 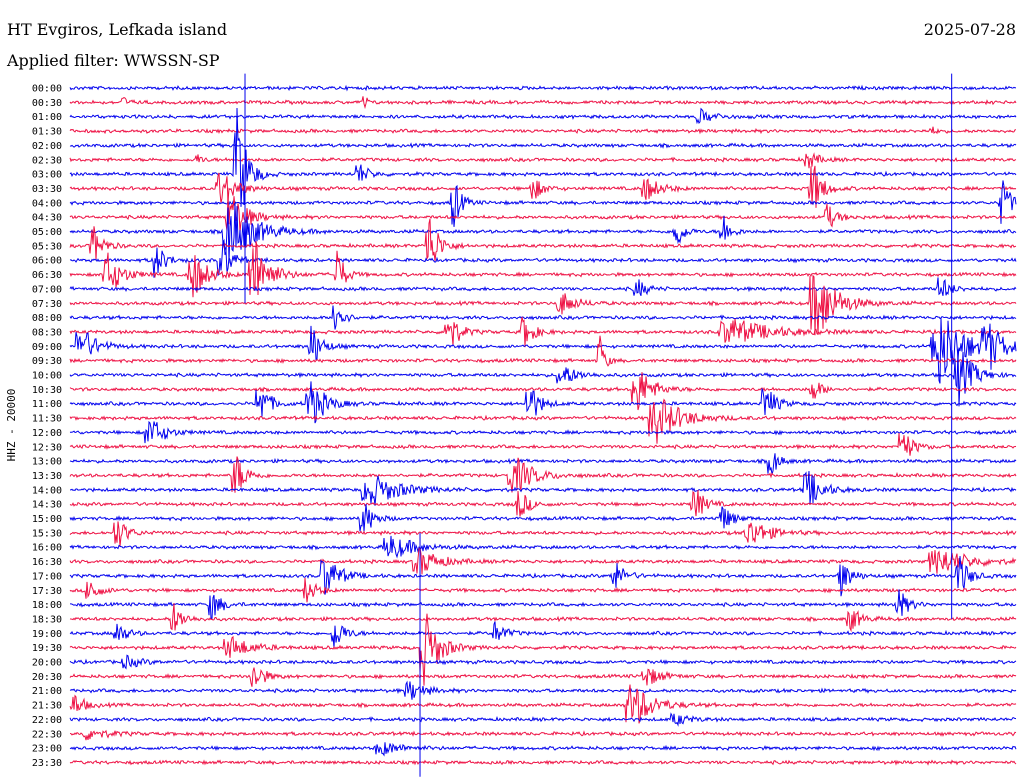 I want to click on tick-label-1730: 17:30, so click(x=47, y=591).